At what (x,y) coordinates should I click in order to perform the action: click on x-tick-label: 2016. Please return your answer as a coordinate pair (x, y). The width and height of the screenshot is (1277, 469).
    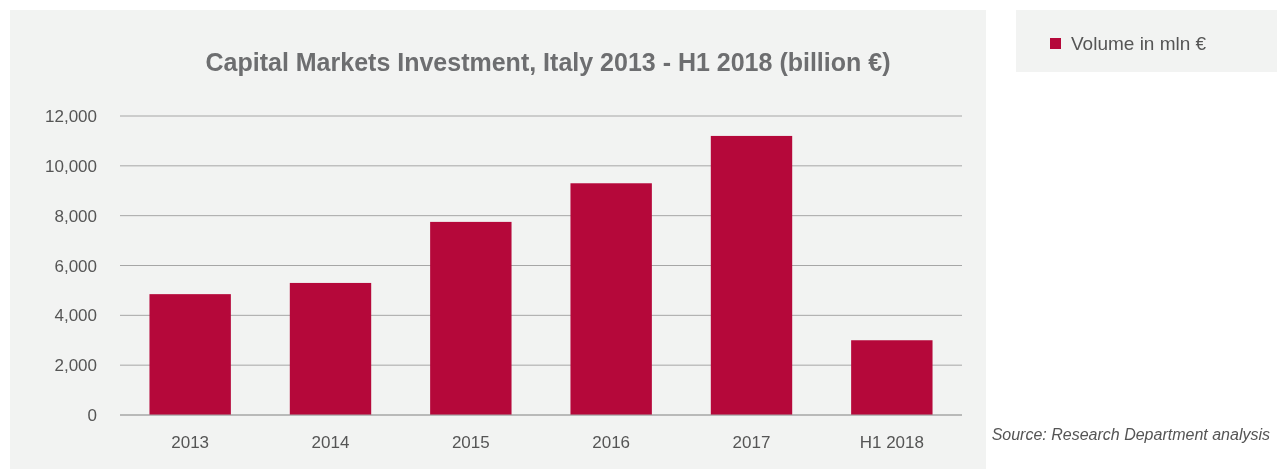
    Looking at the image, I should click on (611, 442).